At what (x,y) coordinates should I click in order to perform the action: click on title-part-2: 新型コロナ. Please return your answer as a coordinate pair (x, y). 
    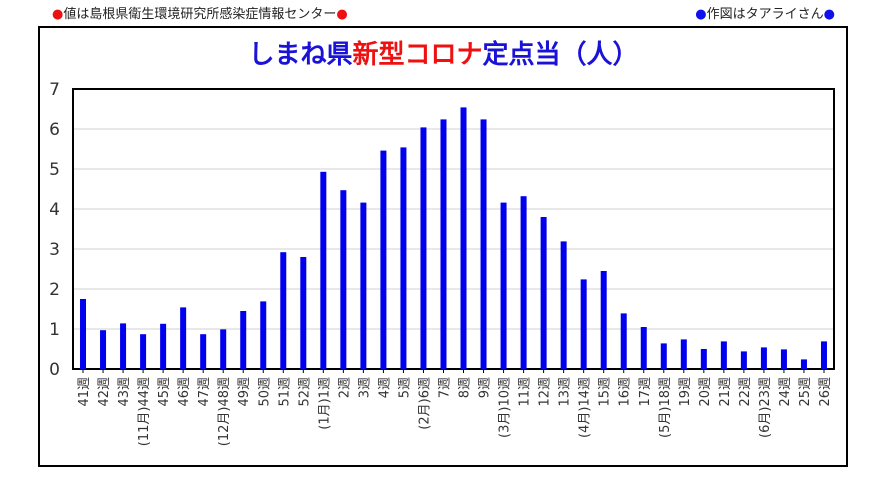
    Looking at the image, I should click on (417, 55).